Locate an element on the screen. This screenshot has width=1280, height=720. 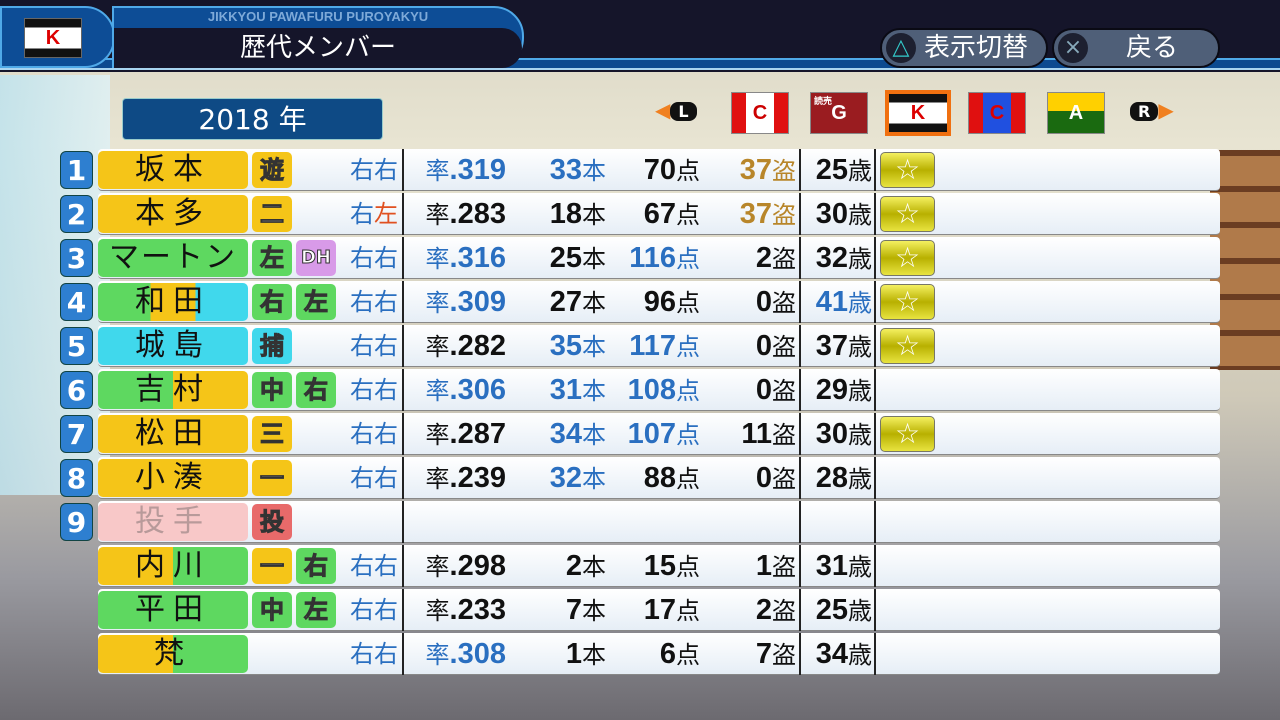
player-row: 9 投手投 is located at coordinates (639, 522).